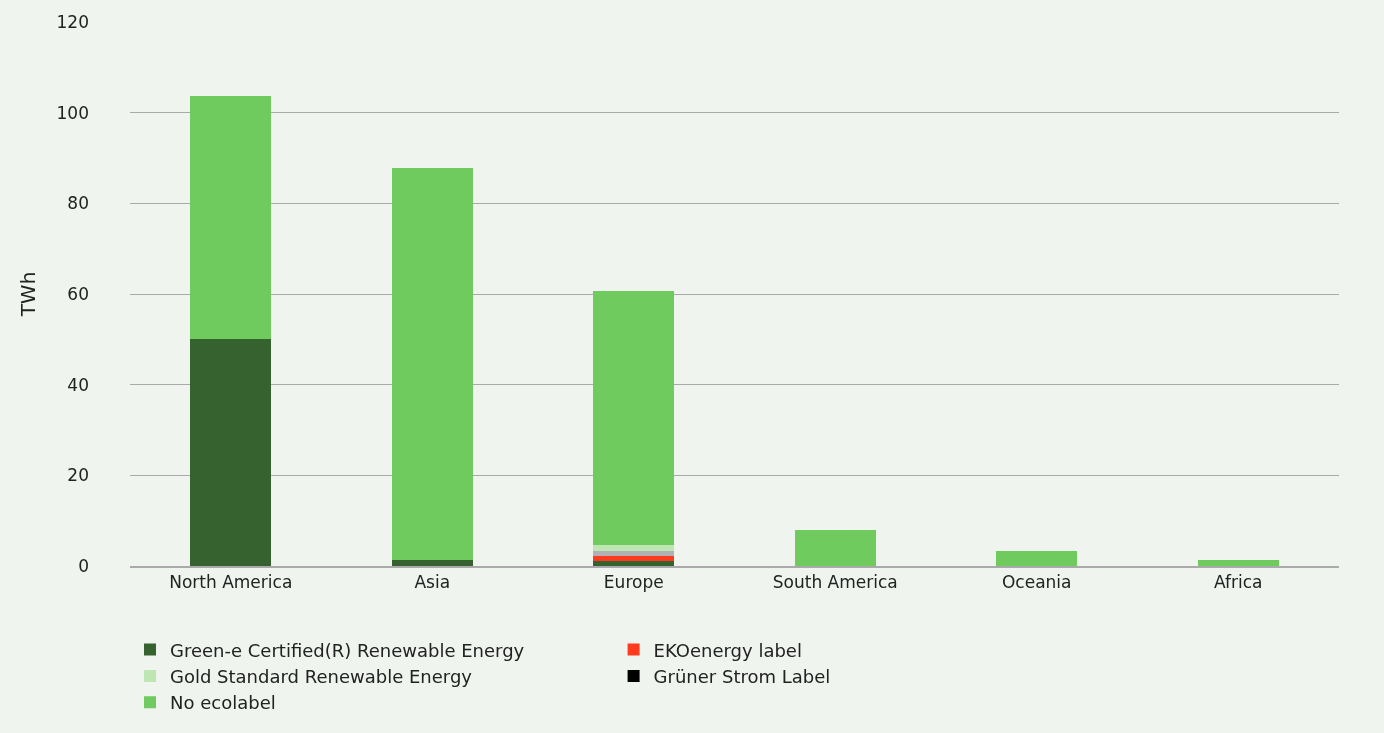 This screenshot has height=733, width=1384. I want to click on y-tick-label: 80, so click(78, 203).